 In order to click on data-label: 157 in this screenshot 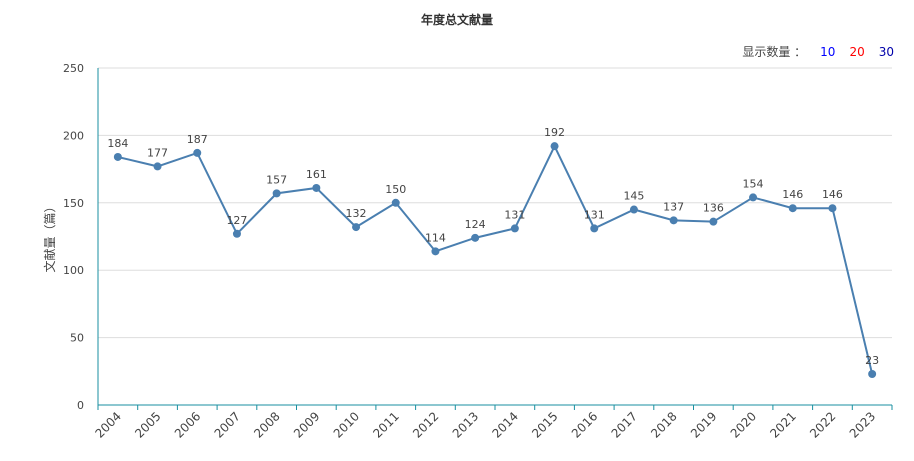, I will do `click(276, 179)`.